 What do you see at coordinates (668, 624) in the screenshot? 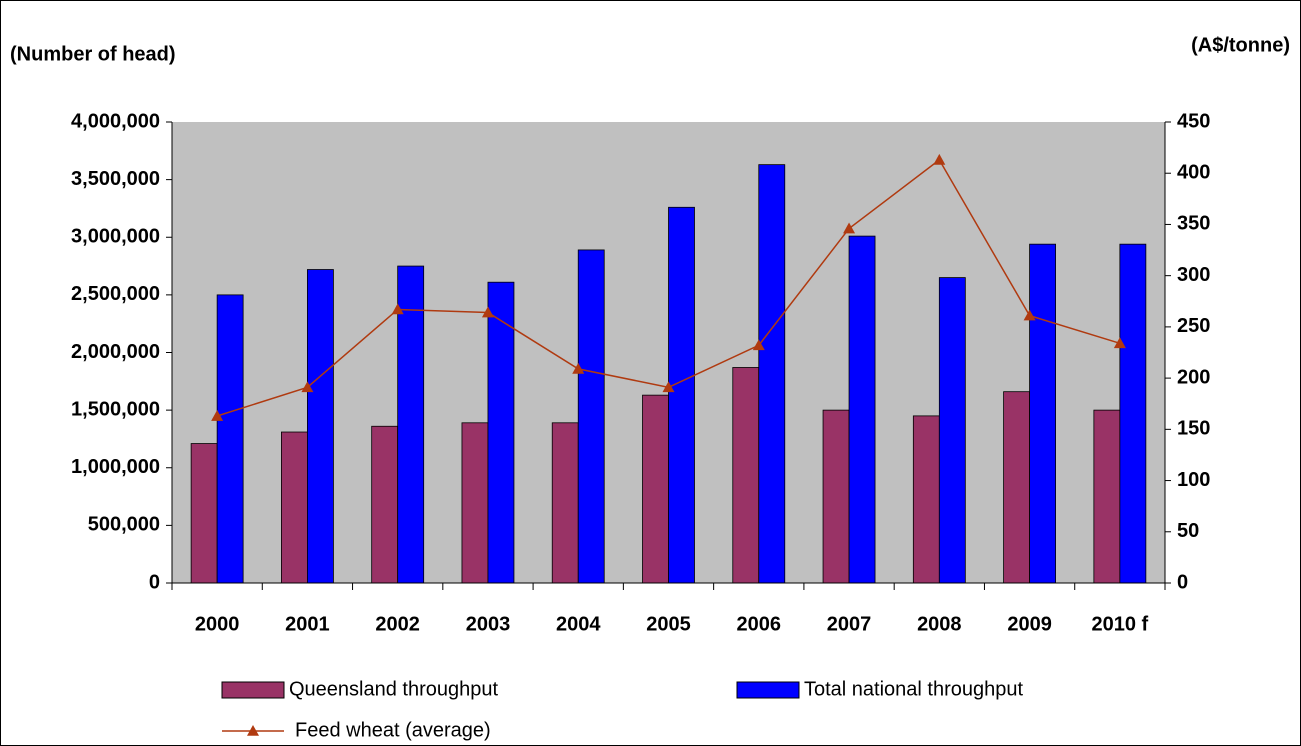
I see `x-tick-label: 2005` at bounding box center [668, 624].